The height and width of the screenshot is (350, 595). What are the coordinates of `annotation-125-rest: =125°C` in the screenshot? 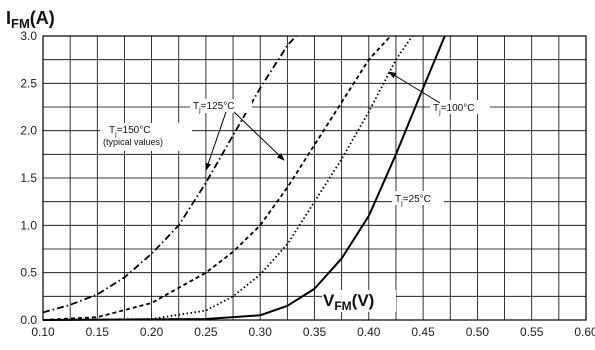 It's located at (218, 106).